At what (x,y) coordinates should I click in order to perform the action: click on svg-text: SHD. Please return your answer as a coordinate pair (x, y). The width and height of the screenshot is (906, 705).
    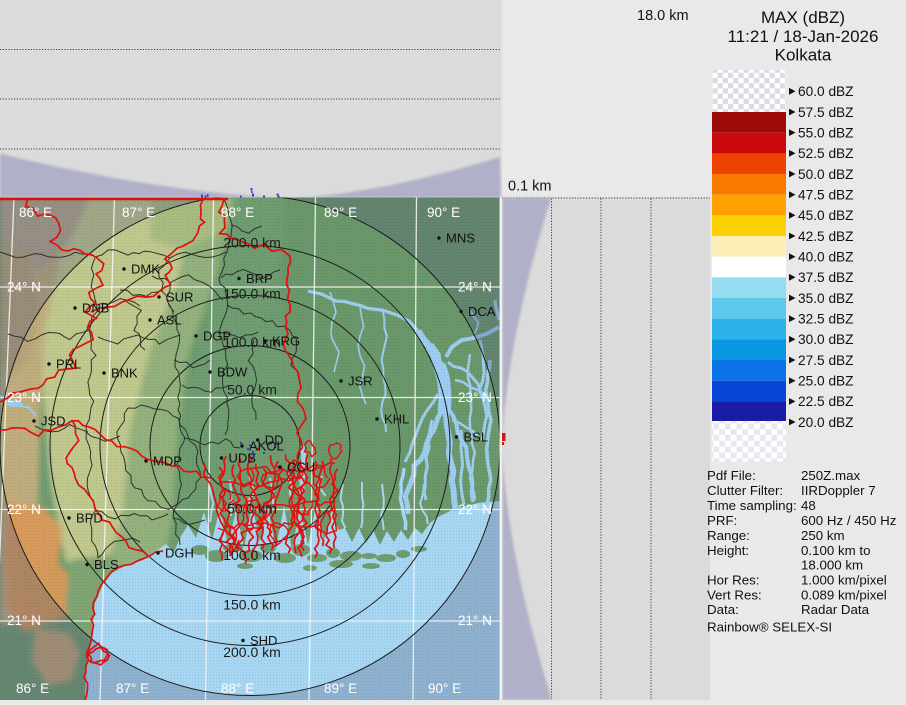
    Looking at the image, I should click on (263, 640).